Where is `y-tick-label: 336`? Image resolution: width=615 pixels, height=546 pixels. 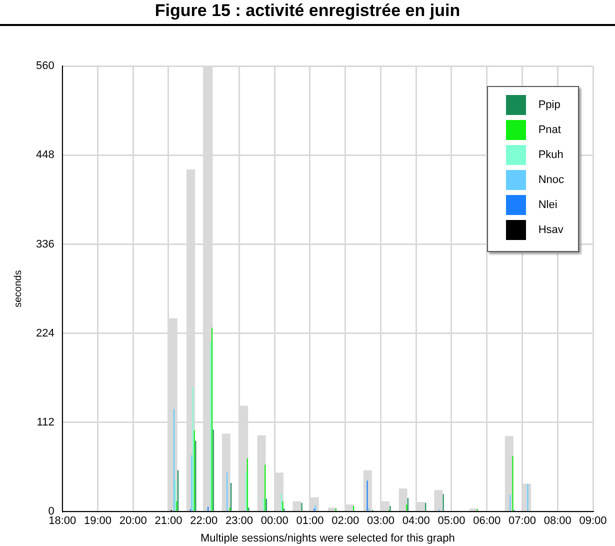 y-tick-label: 336 is located at coordinates (45, 244).